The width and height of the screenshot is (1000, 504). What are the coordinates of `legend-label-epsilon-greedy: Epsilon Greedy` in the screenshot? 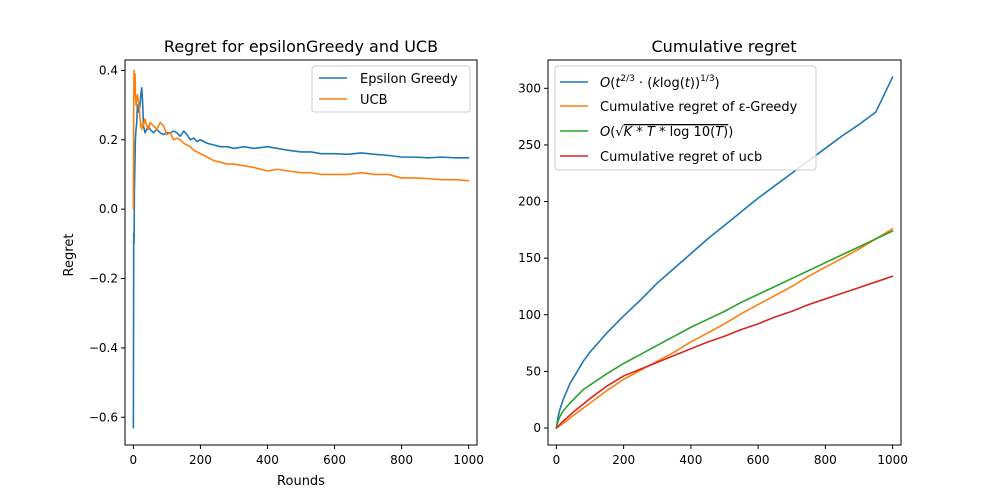 It's located at (409, 79).